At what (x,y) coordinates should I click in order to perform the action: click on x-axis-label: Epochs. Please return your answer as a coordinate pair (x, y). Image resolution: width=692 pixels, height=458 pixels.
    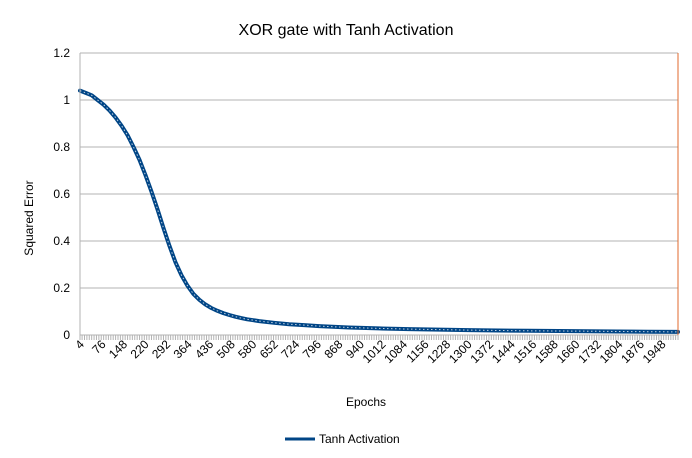
    Looking at the image, I should click on (366, 402).